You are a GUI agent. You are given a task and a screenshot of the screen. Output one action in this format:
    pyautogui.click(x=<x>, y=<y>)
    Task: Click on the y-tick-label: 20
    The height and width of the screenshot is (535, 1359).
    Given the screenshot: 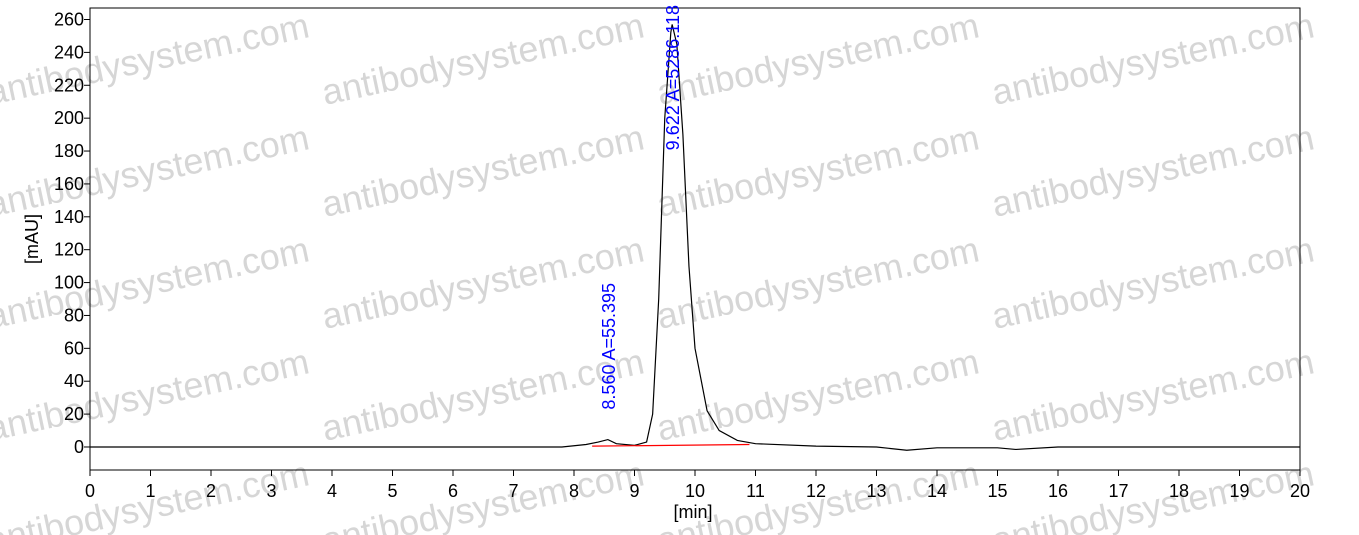 What is the action you would take?
    pyautogui.click(x=74, y=414)
    